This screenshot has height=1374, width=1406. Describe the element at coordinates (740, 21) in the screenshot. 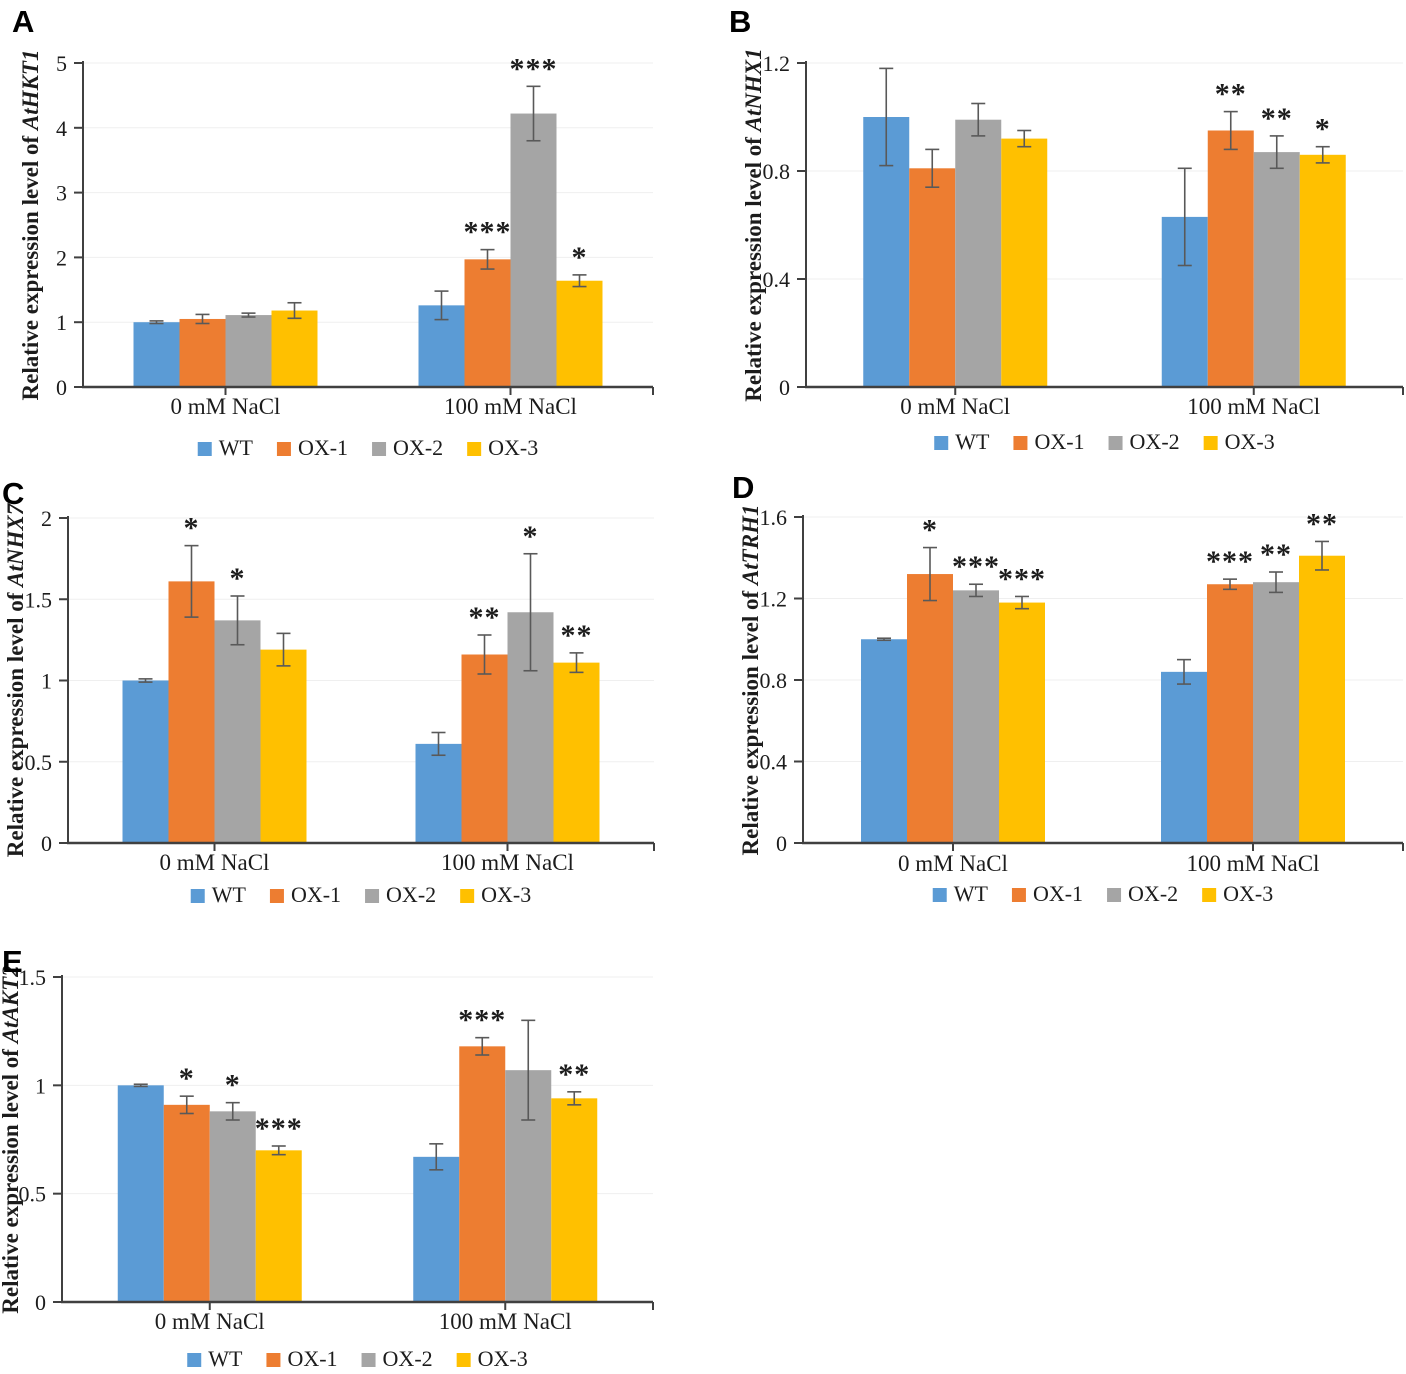

I see `panel-label-b: B` at that location.